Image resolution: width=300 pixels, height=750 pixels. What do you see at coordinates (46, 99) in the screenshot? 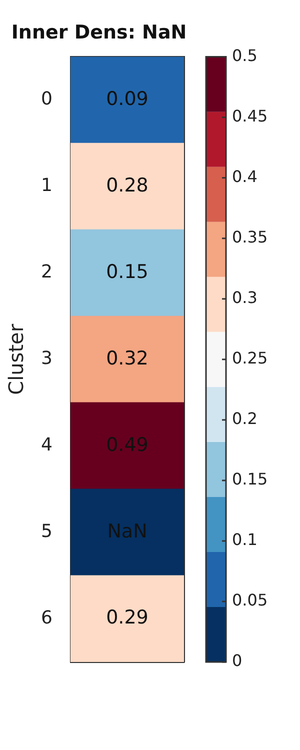
I see `y-tick-label: 0` at bounding box center [46, 99].